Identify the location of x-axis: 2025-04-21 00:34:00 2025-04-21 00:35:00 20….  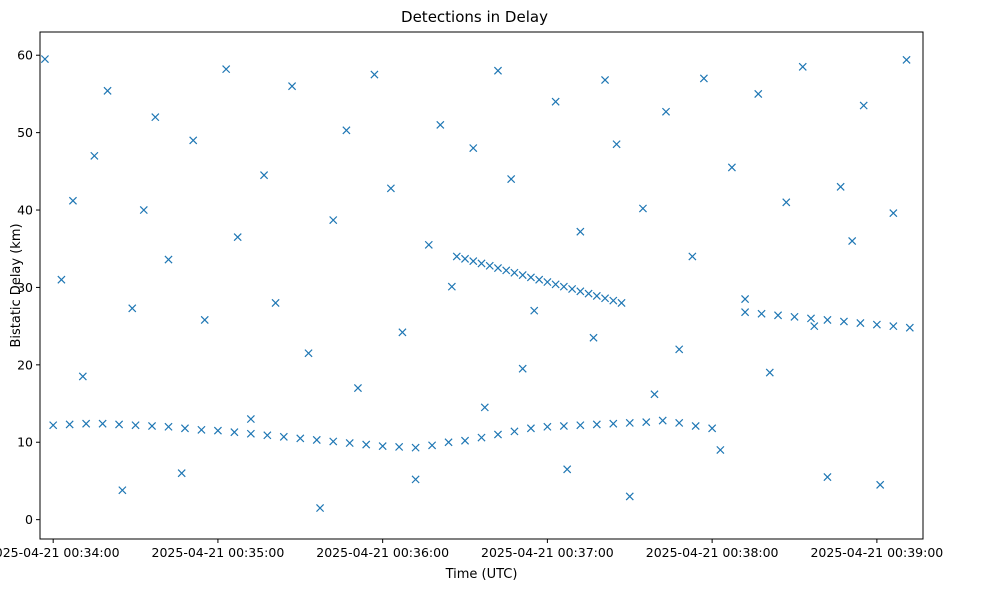
(471, 549).